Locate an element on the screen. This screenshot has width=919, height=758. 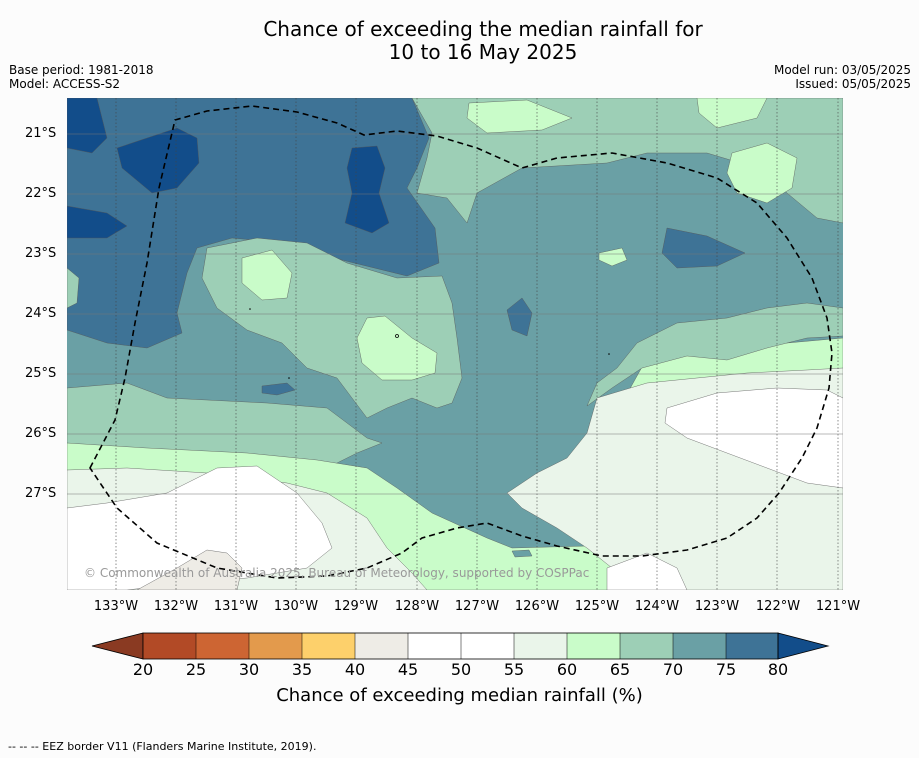
zone-70-75-s is located at coordinates (522, 553).